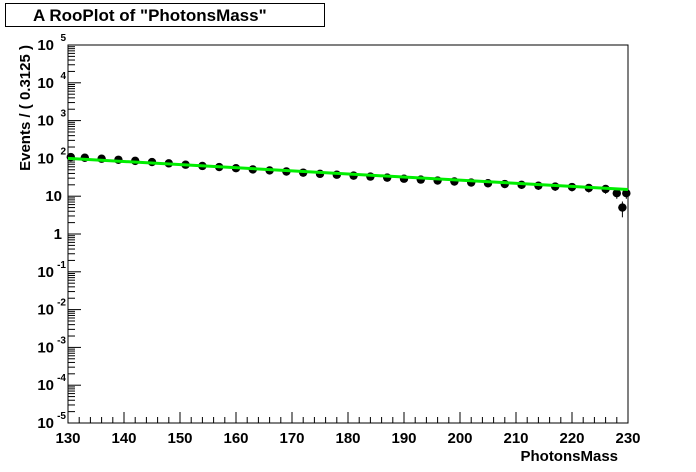 This screenshot has height=472, width=696. Describe the element at coordinates (25, 108) in the screenshot. I see `y-axis-title: Events / ( 0.3125 )` at that location.